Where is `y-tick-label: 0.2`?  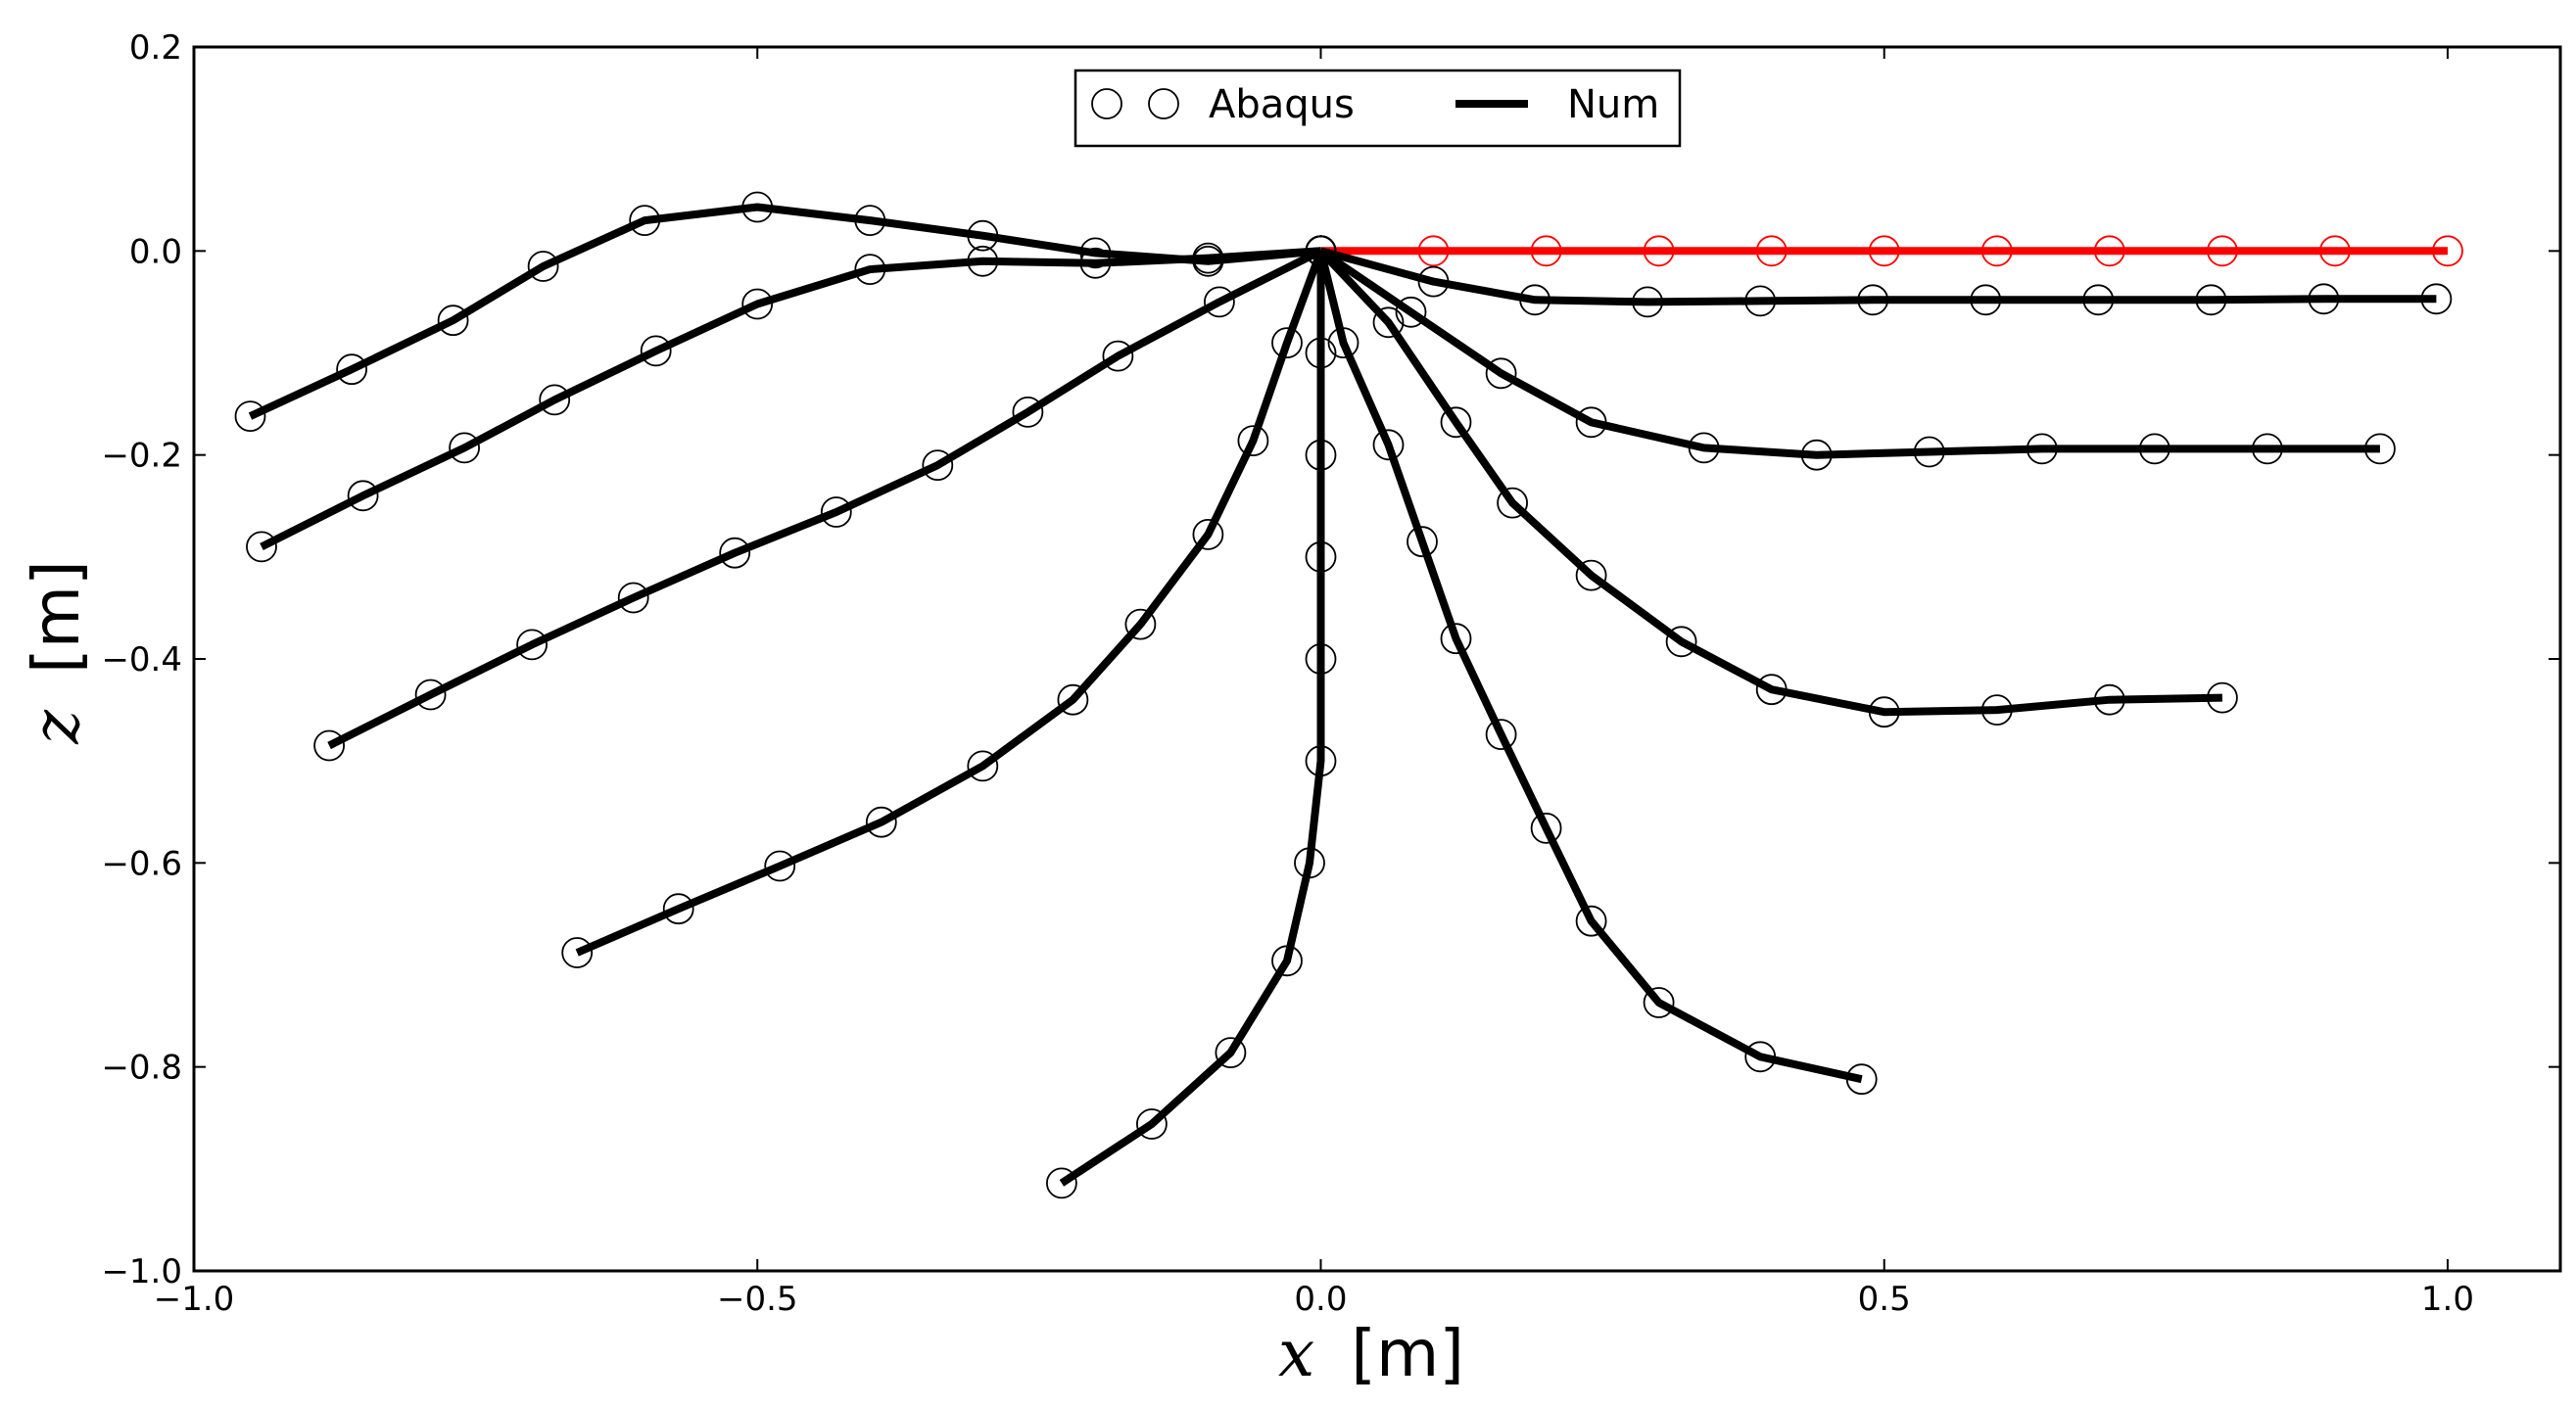 y-tick-label: 0.2 is located at coordinates (155, 48).